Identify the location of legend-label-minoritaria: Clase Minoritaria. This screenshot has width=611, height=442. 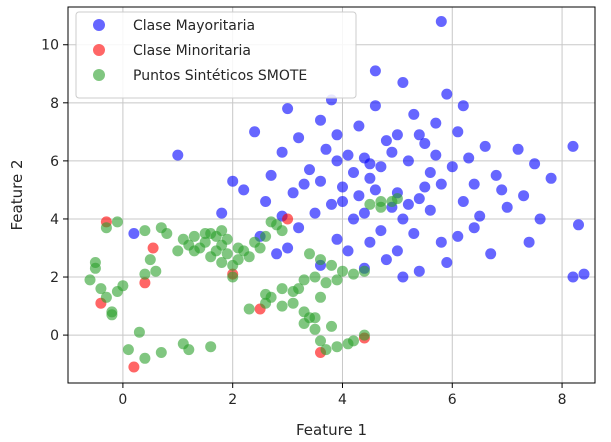
(192, 51).